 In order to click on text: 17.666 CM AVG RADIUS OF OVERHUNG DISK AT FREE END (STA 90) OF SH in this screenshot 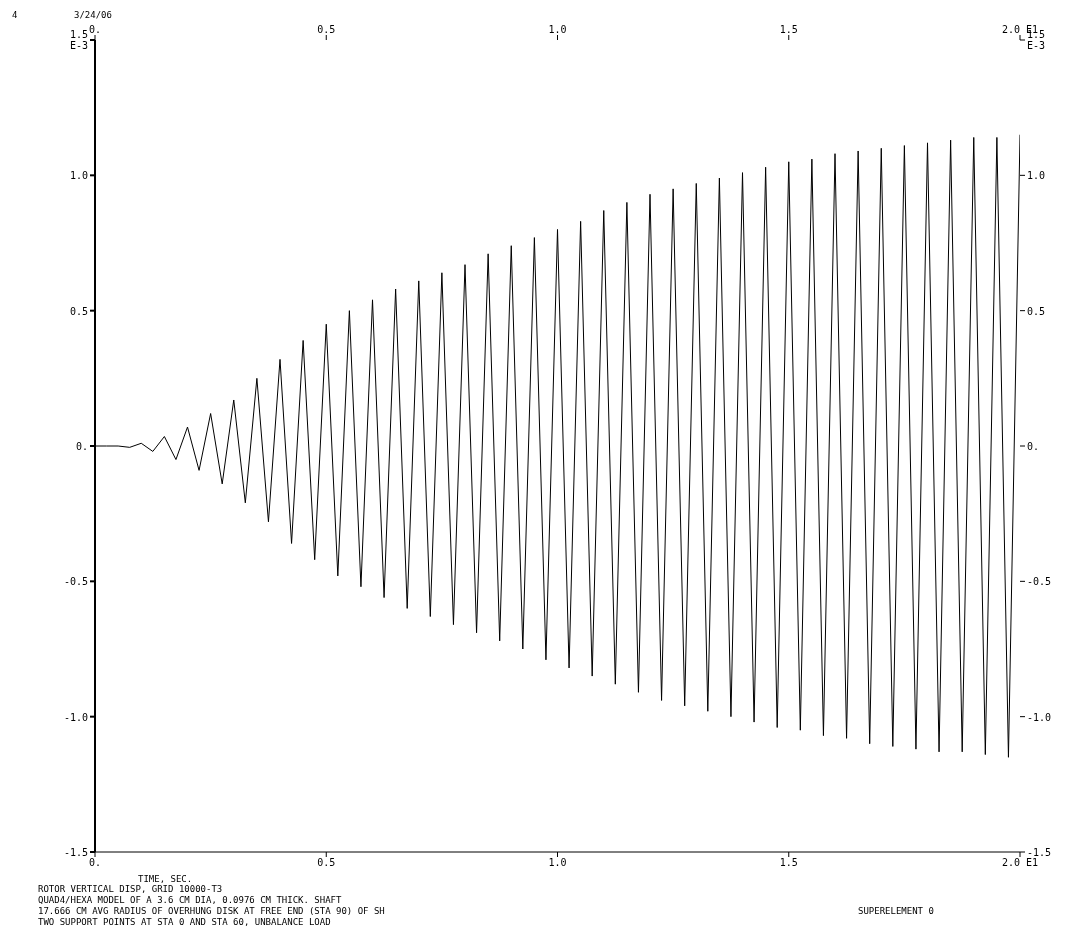, I will do `click(211, 911)`.